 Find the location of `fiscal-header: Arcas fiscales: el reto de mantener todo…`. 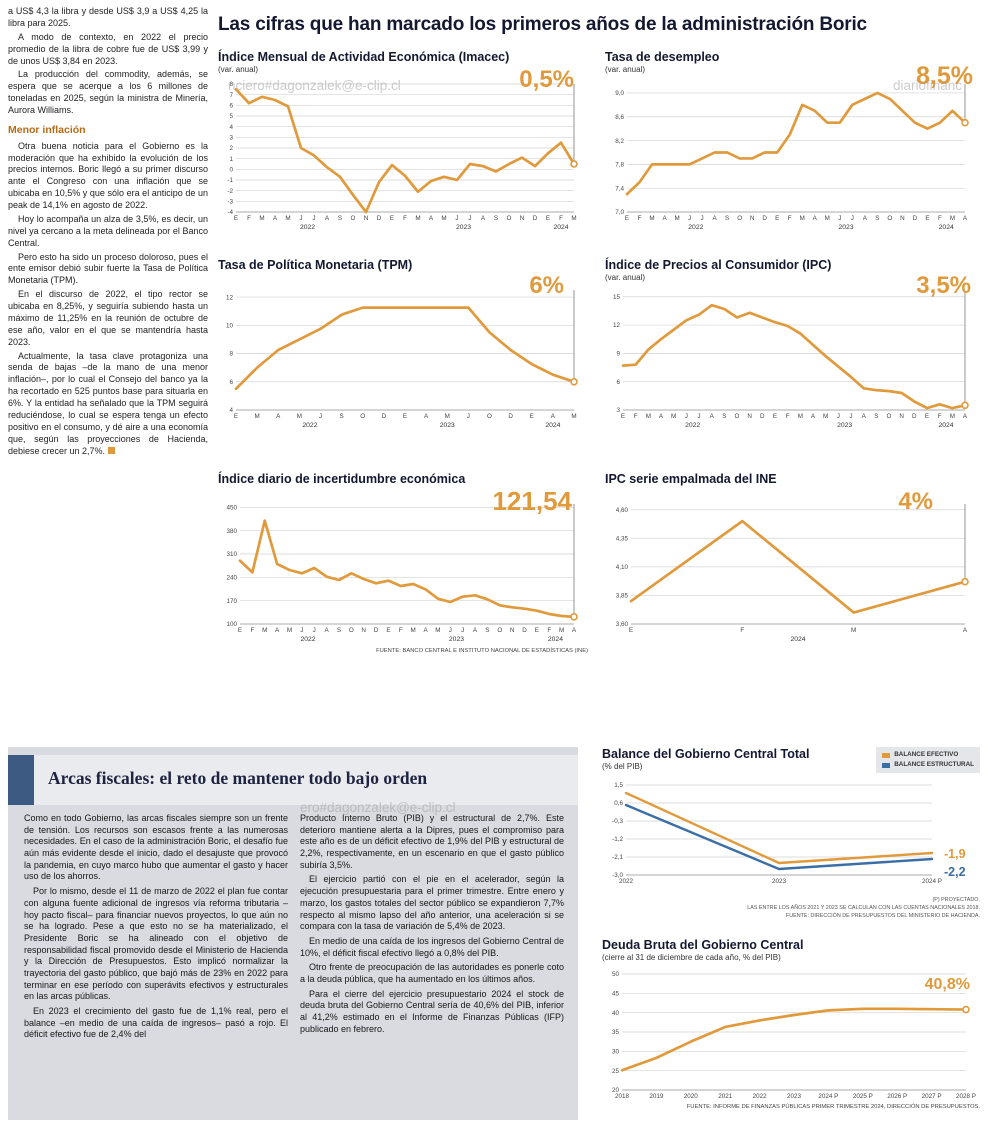

fiscal-header: Arcas fiscales: el reto de mantener todo… is located at coordinates (293, 780).